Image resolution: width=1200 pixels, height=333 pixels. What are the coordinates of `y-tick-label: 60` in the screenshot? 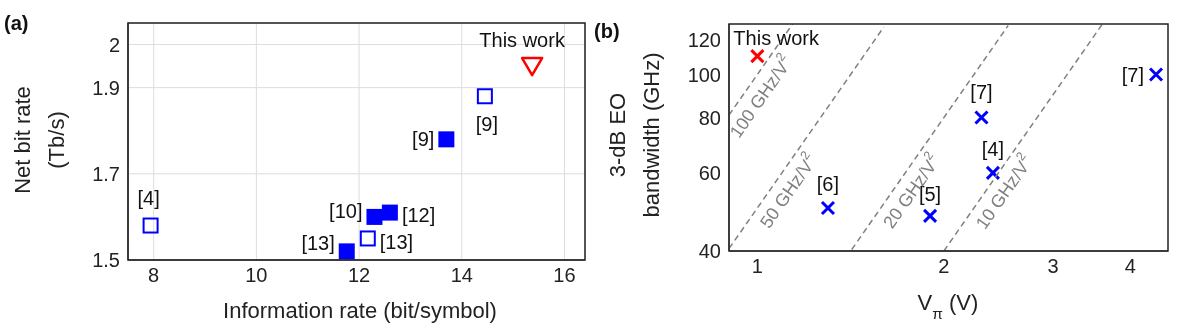 It's located at (709, 173).